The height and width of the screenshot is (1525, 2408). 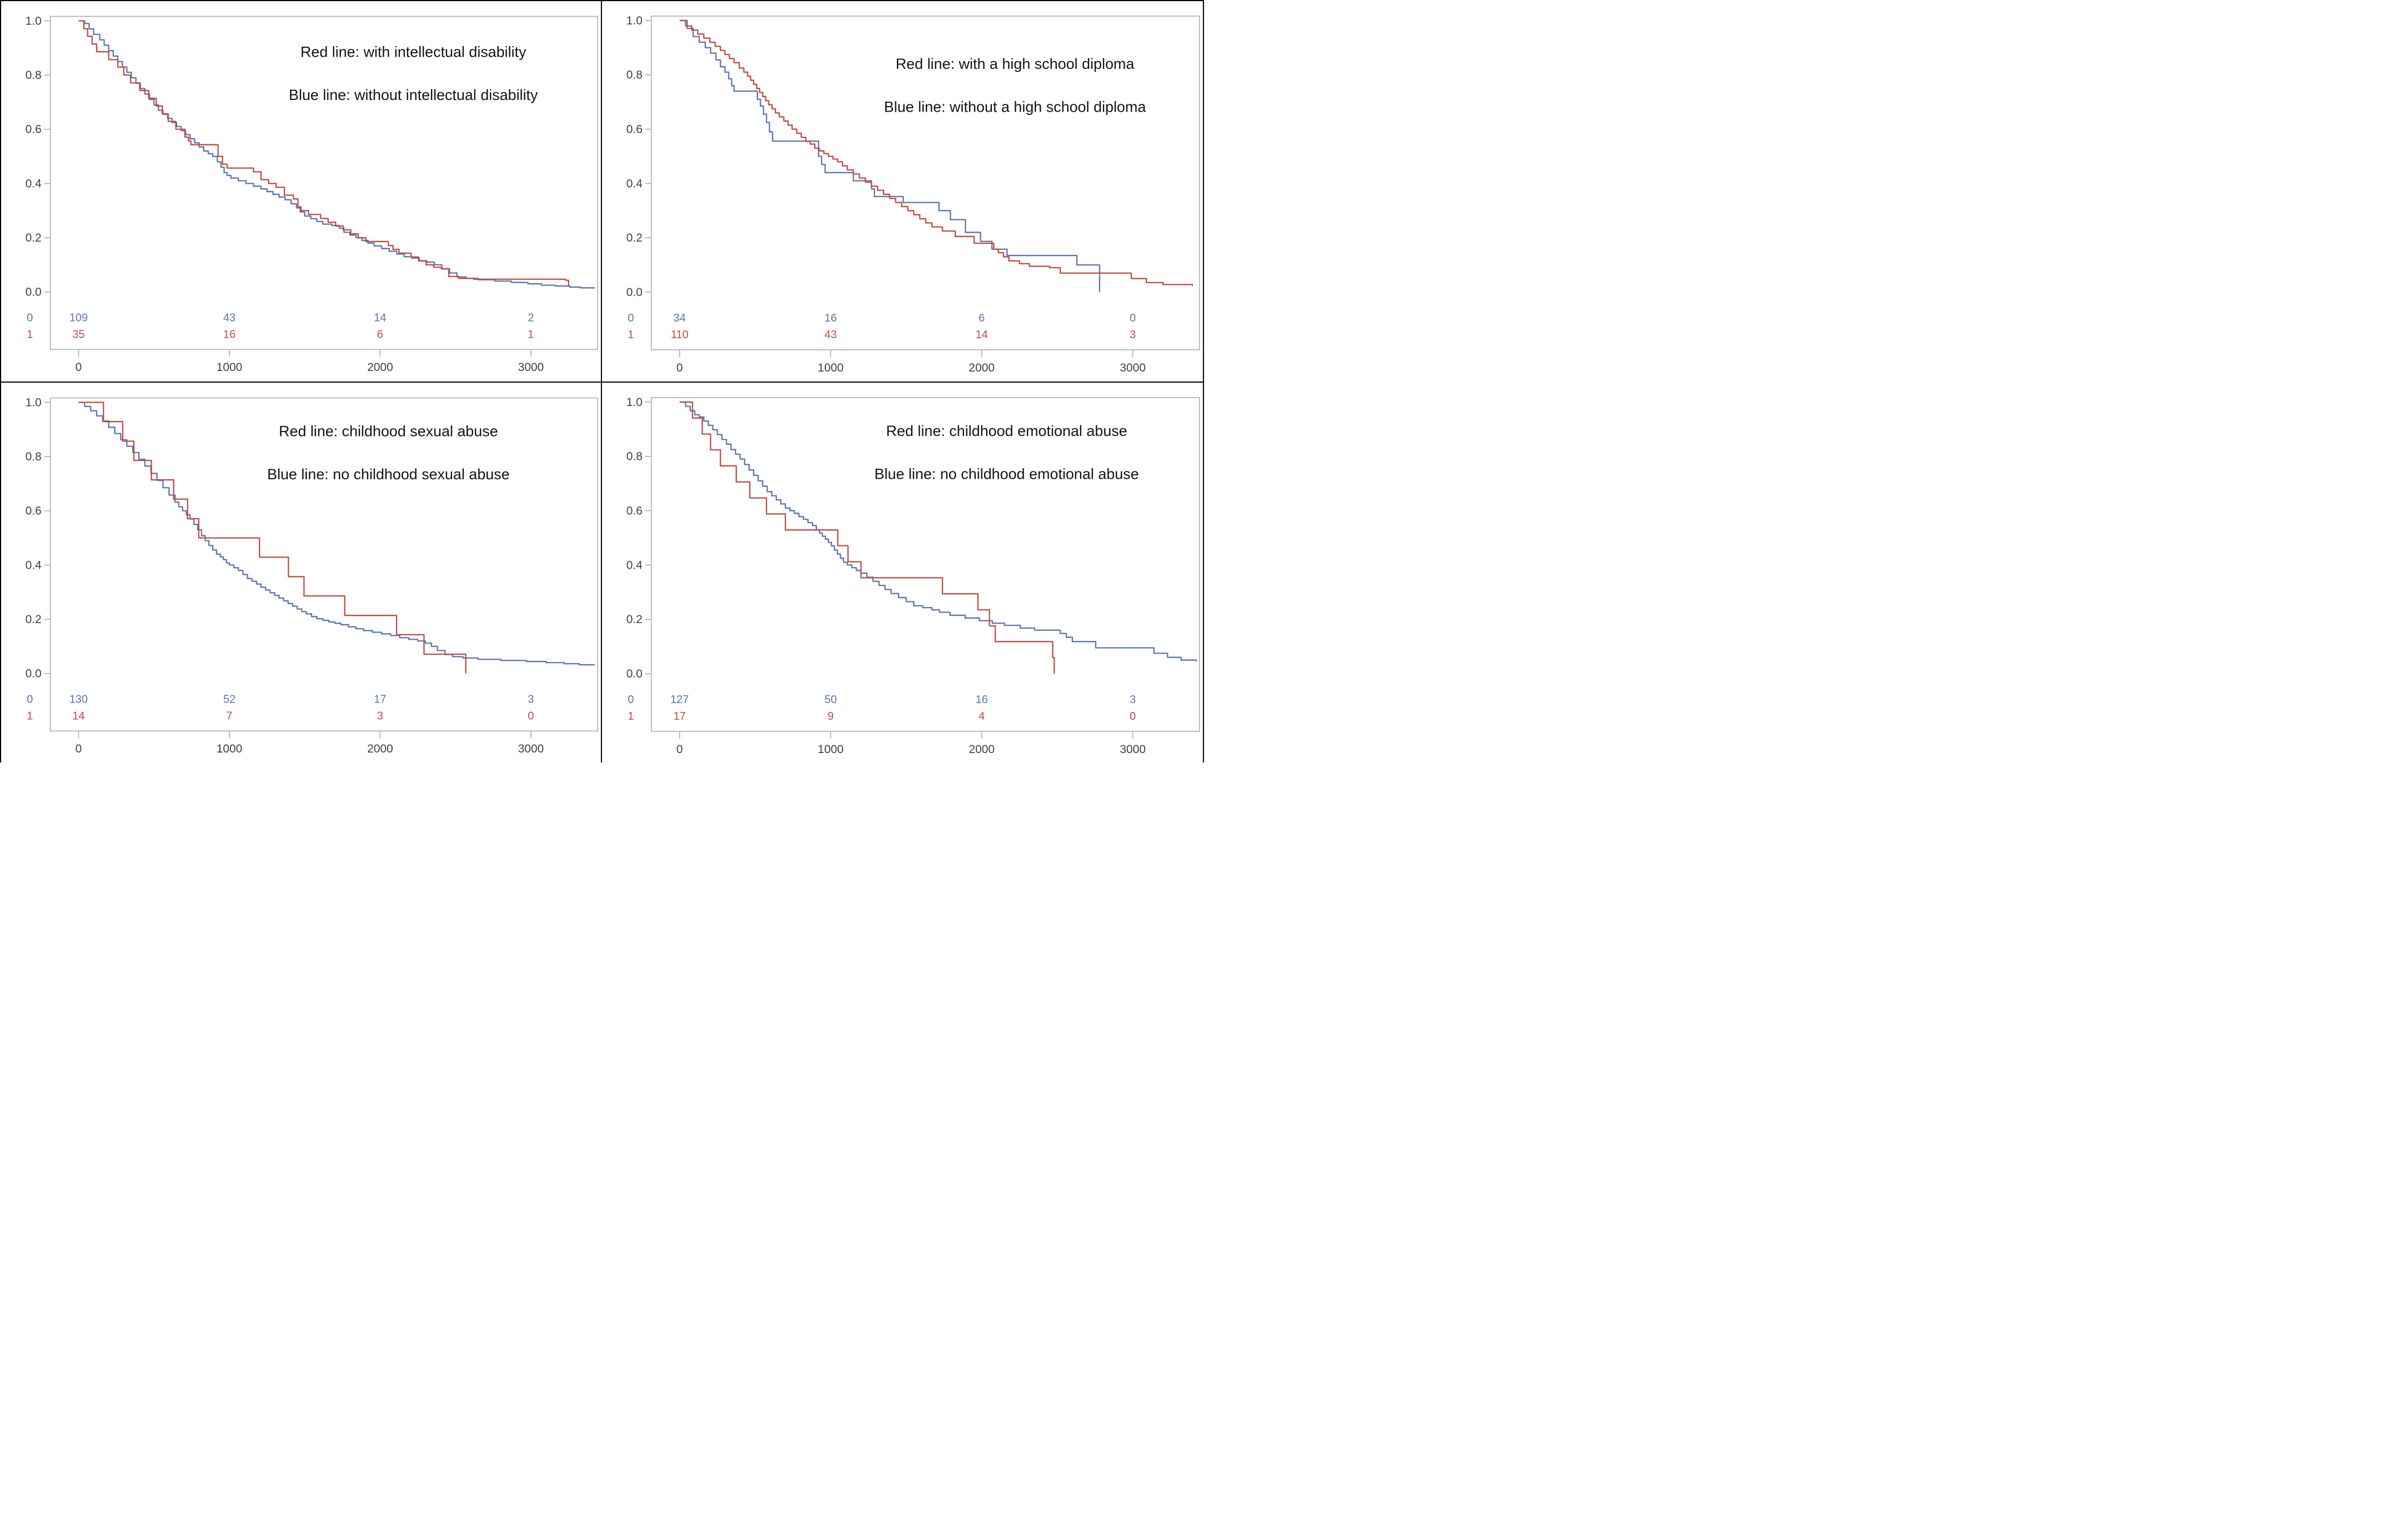 What do you see at coordinates (1015, 107) in the screenshot?
I see `legend-blue-label: Blue line: without a high school diploma` at bounding box center [1015, 107].